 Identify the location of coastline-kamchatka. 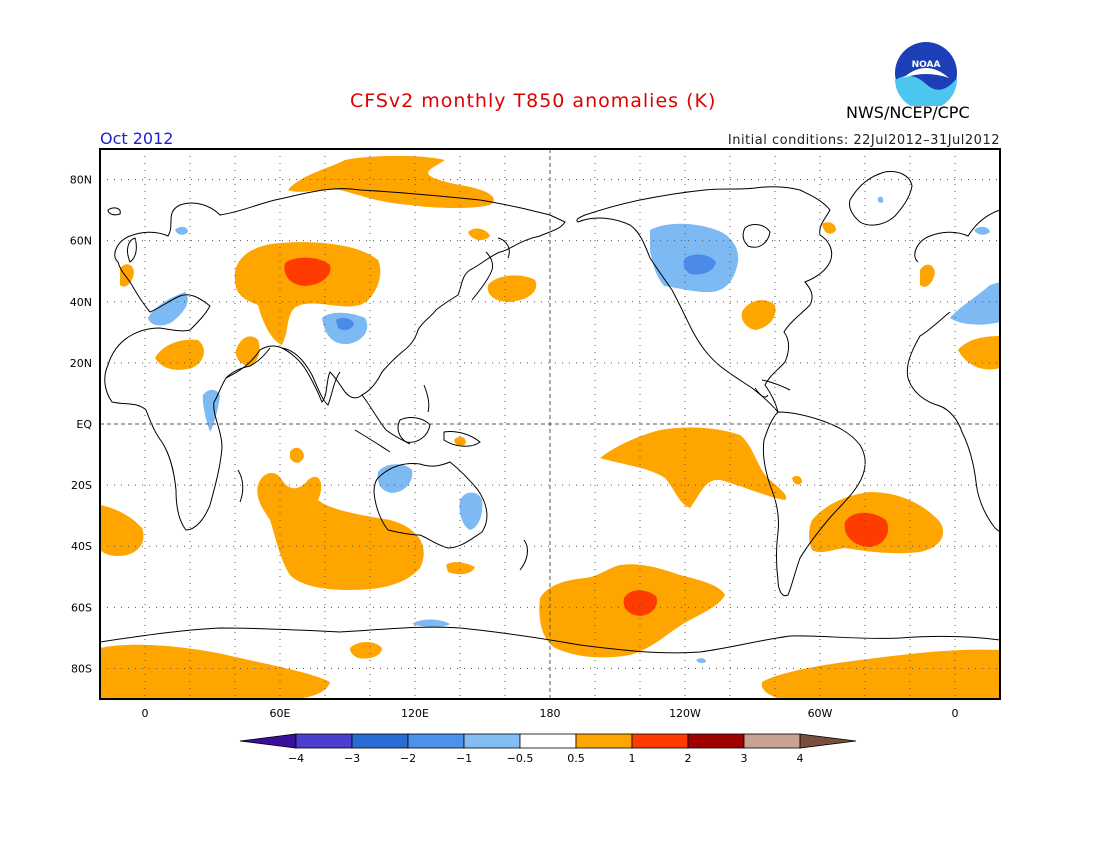
(503, 248).